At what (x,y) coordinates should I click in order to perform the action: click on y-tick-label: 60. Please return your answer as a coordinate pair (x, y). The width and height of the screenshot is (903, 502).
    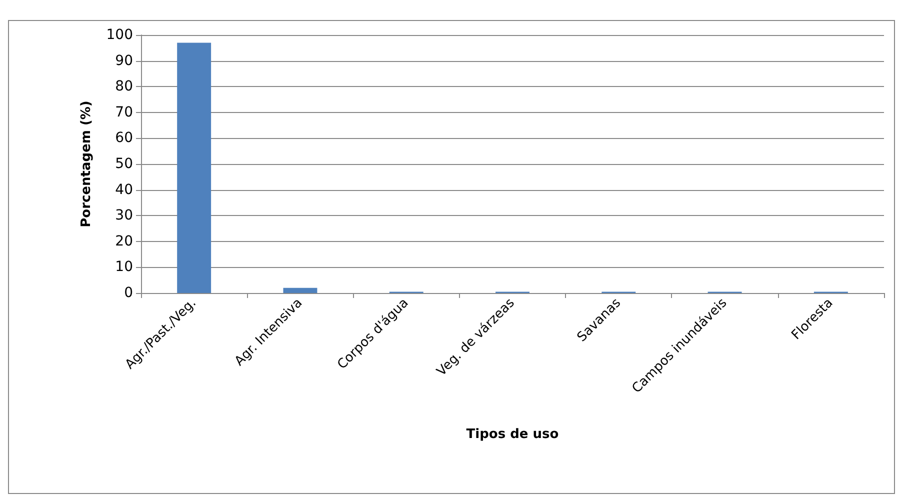
    Looking at the image, I should click on (124, 138).